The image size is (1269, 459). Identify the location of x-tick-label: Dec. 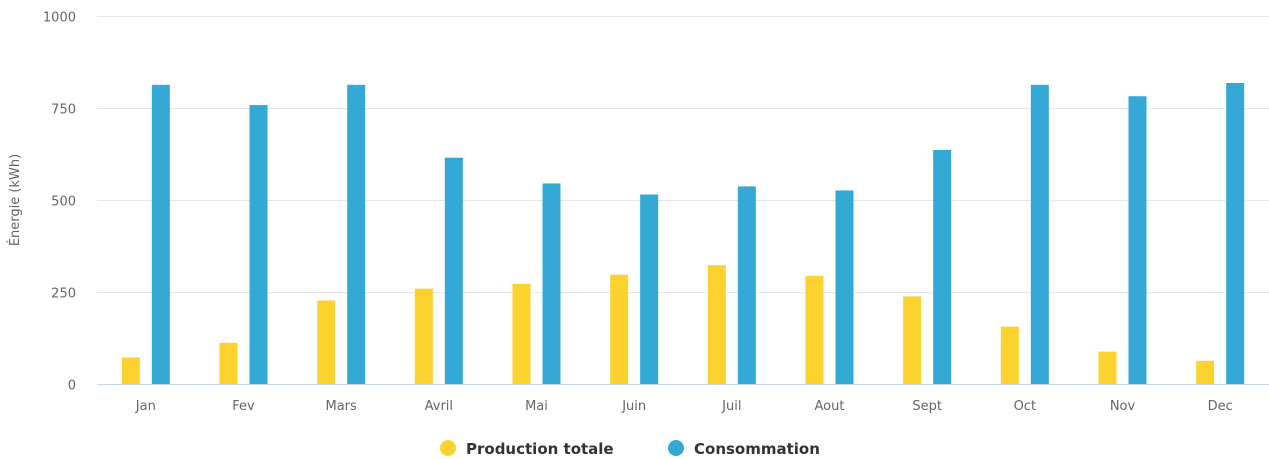
(1220, 406).